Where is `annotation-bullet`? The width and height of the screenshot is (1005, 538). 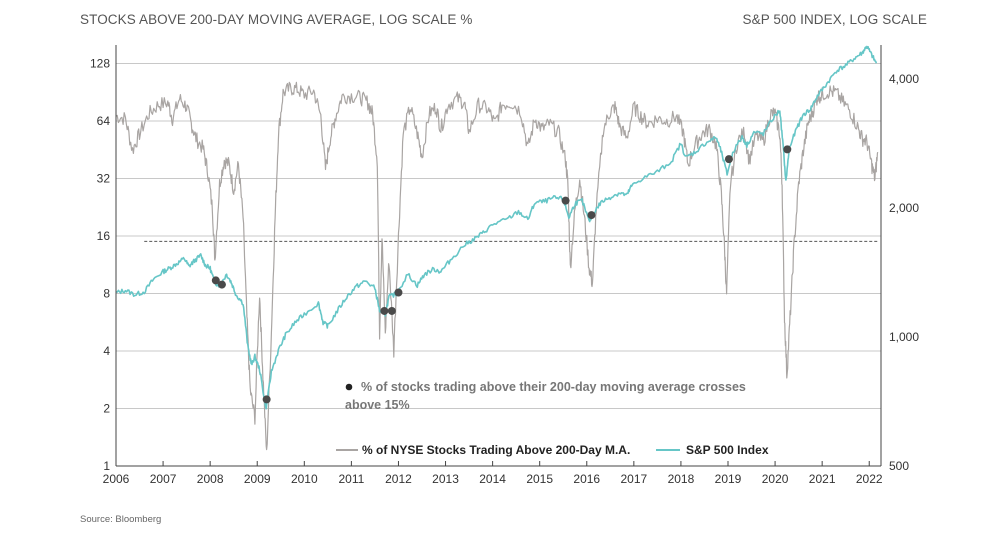
annotation-bullet is located at coordinates (349, 387).